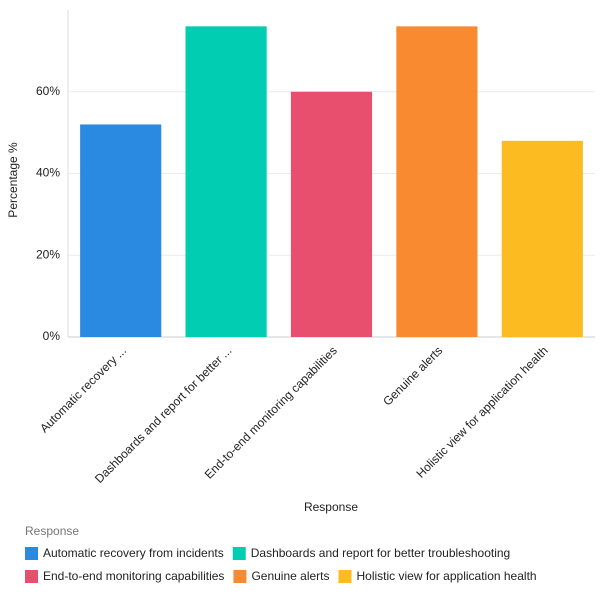 This screenshot has height=600, width=600. What do you see at coordinates (412, 375) in the screenshot?
I see `x-tick-label: Genuine alerts` at bounding box center [412, 375].